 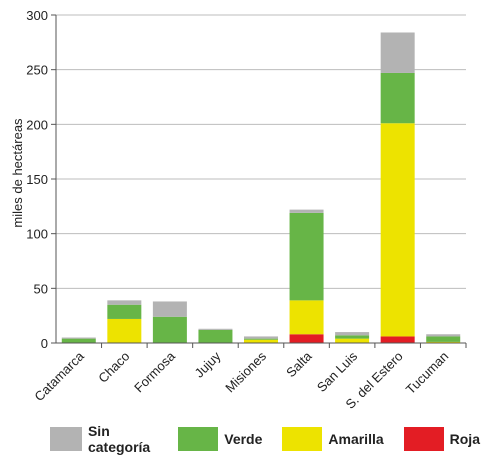 I want to click on x-tick-label: Salta, so click(x=299, y=364).